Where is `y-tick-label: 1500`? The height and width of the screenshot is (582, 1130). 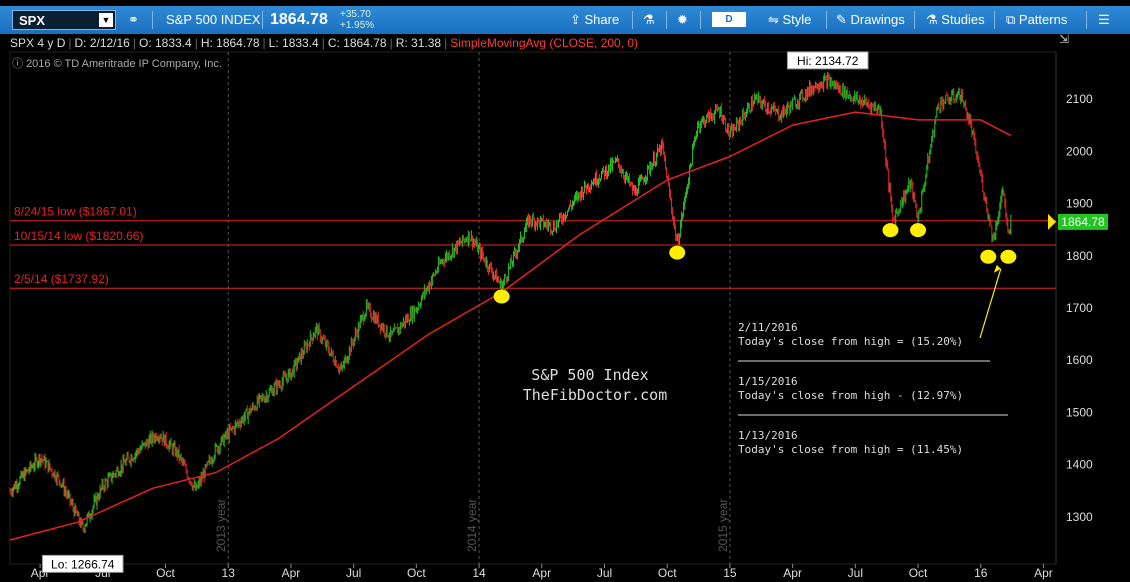 y-tick-label: 1500 is located at coordinates (1079, 412).